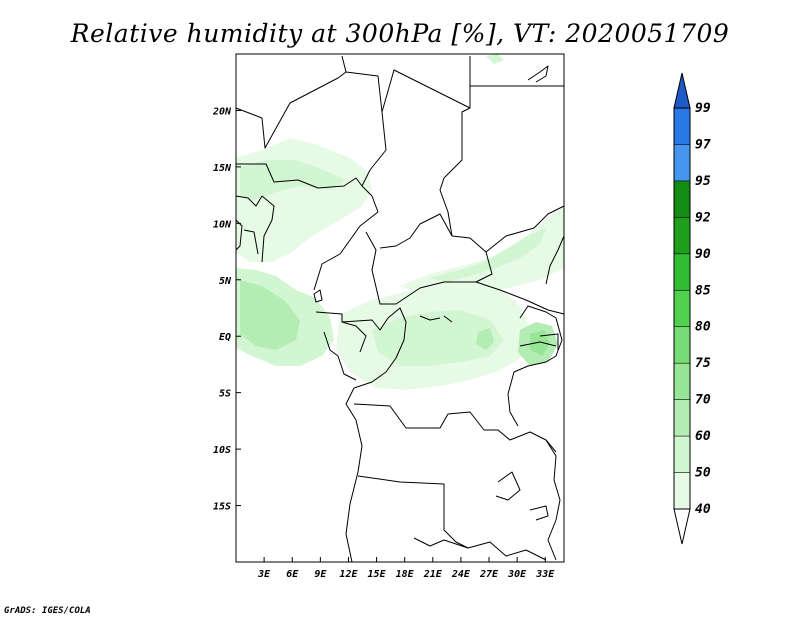 Image resolution: width=800 pixels, height=618 pixels. Describe the element at coordinates (222, 507) in the screenshot. I see `lat-tick-label: 15S` at that location.